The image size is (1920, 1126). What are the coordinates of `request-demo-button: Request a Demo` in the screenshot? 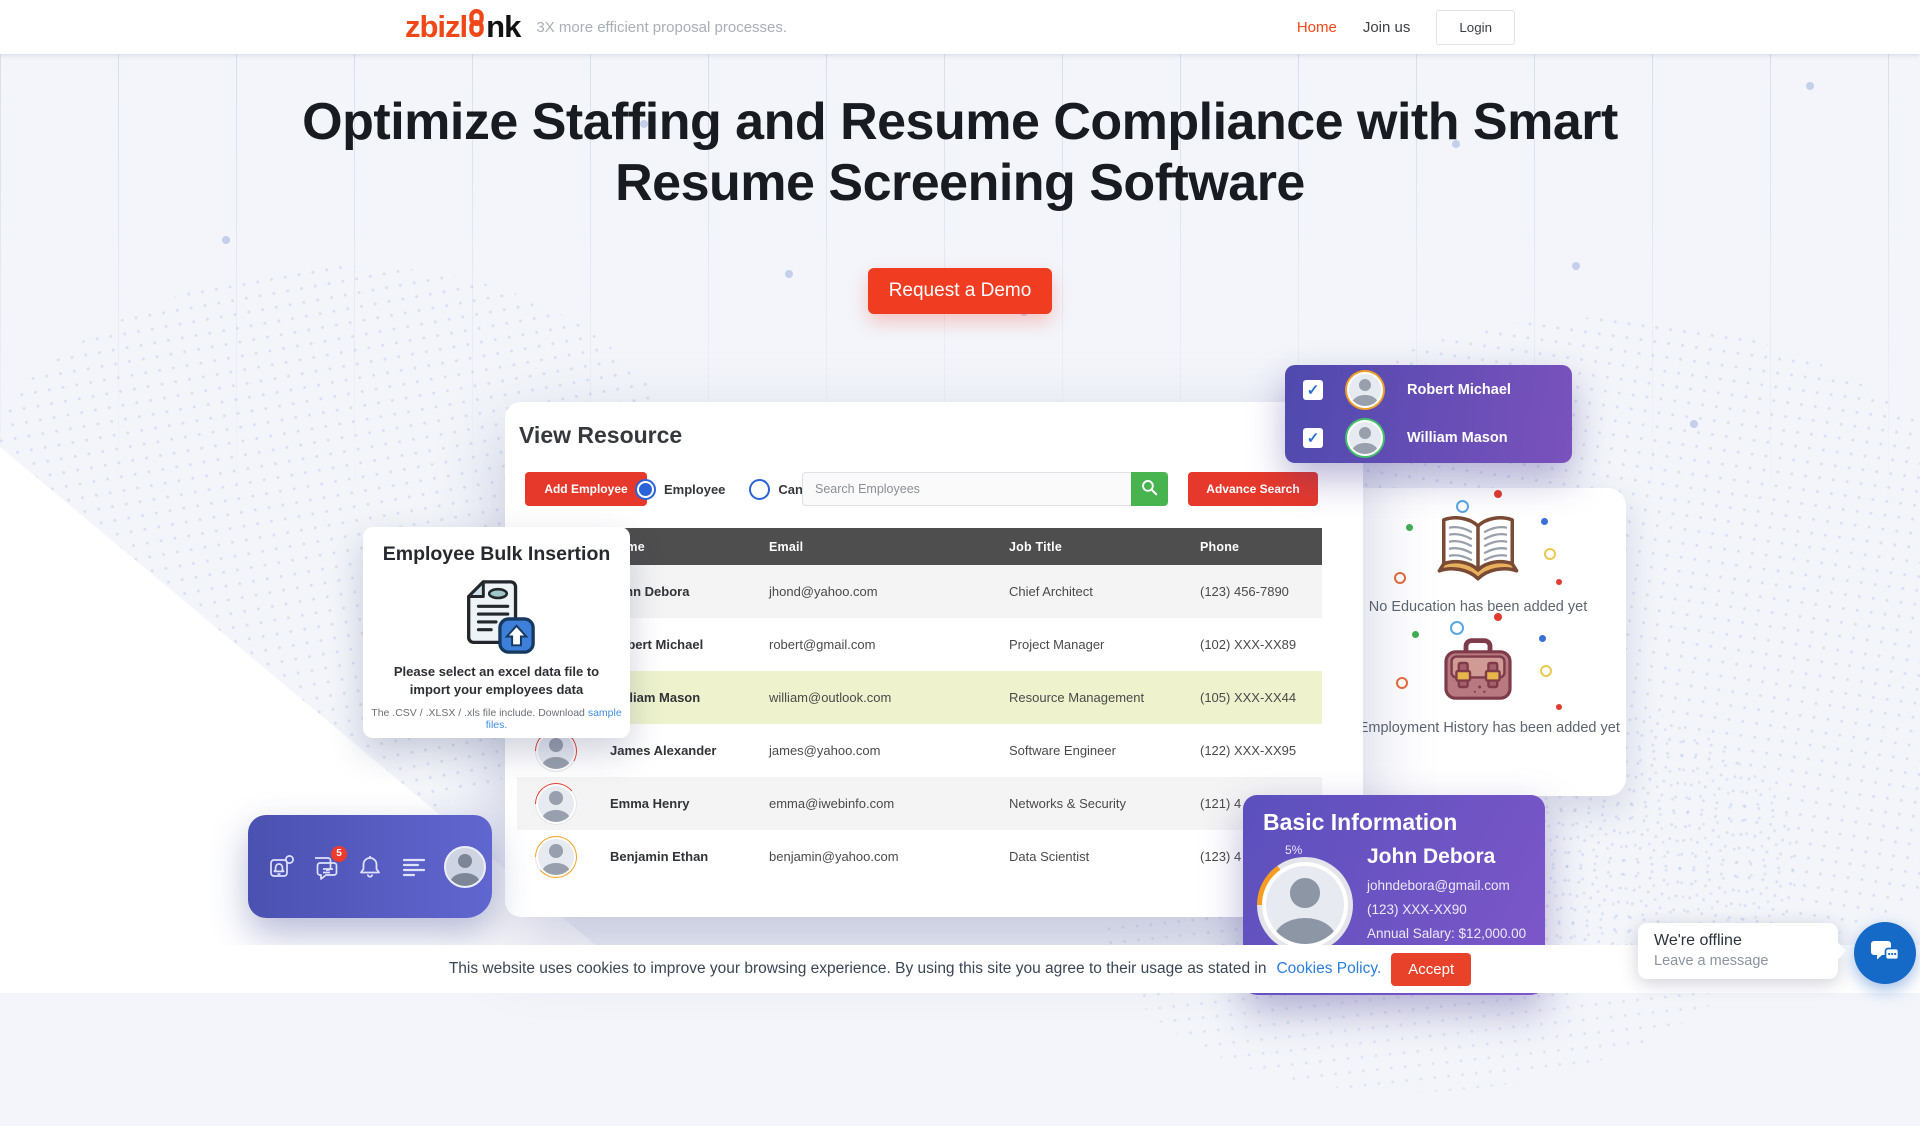 It's located at (960, 291).